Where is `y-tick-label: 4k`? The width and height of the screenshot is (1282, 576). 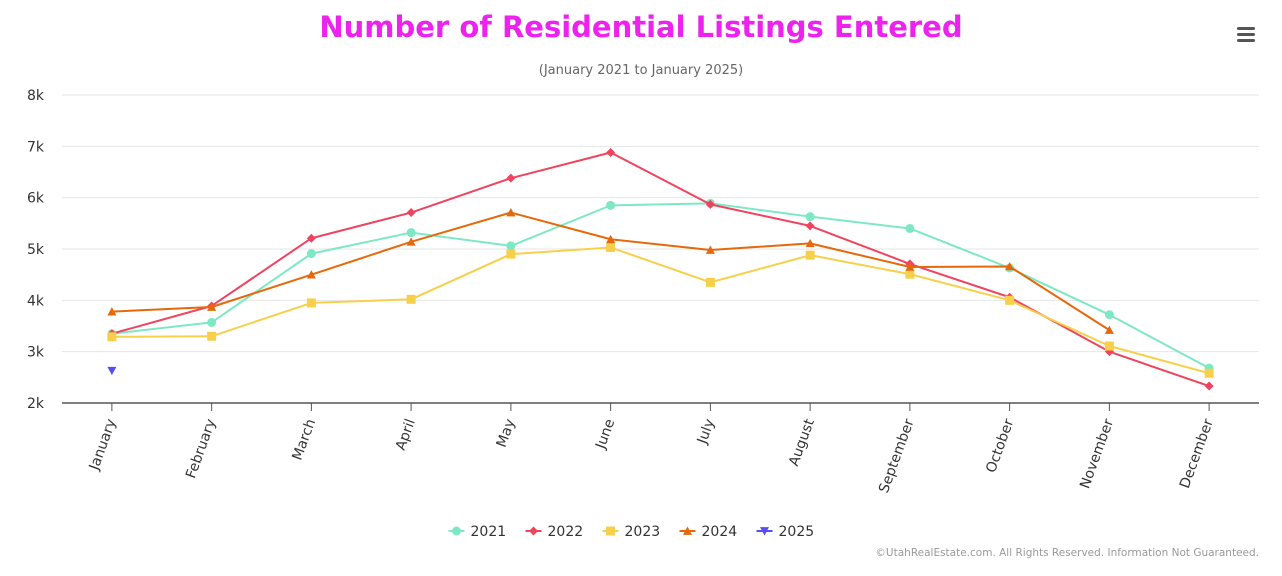 y-tick-label: 4k is located at coordinates (36, 301).